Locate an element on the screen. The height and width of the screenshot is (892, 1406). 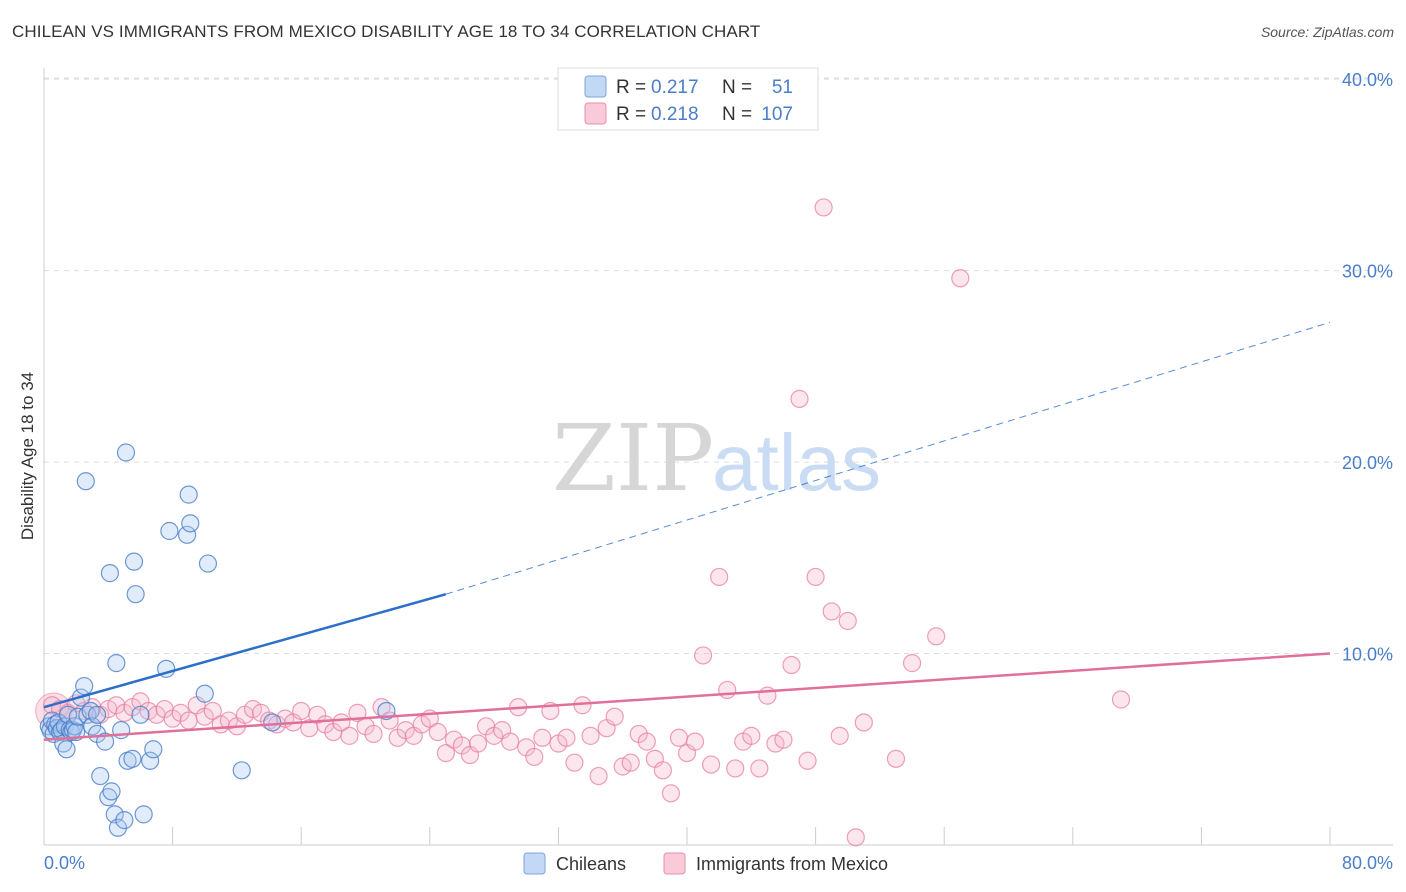
y-tick-label-40: 40.0% is located at coordinates (1367, 80).